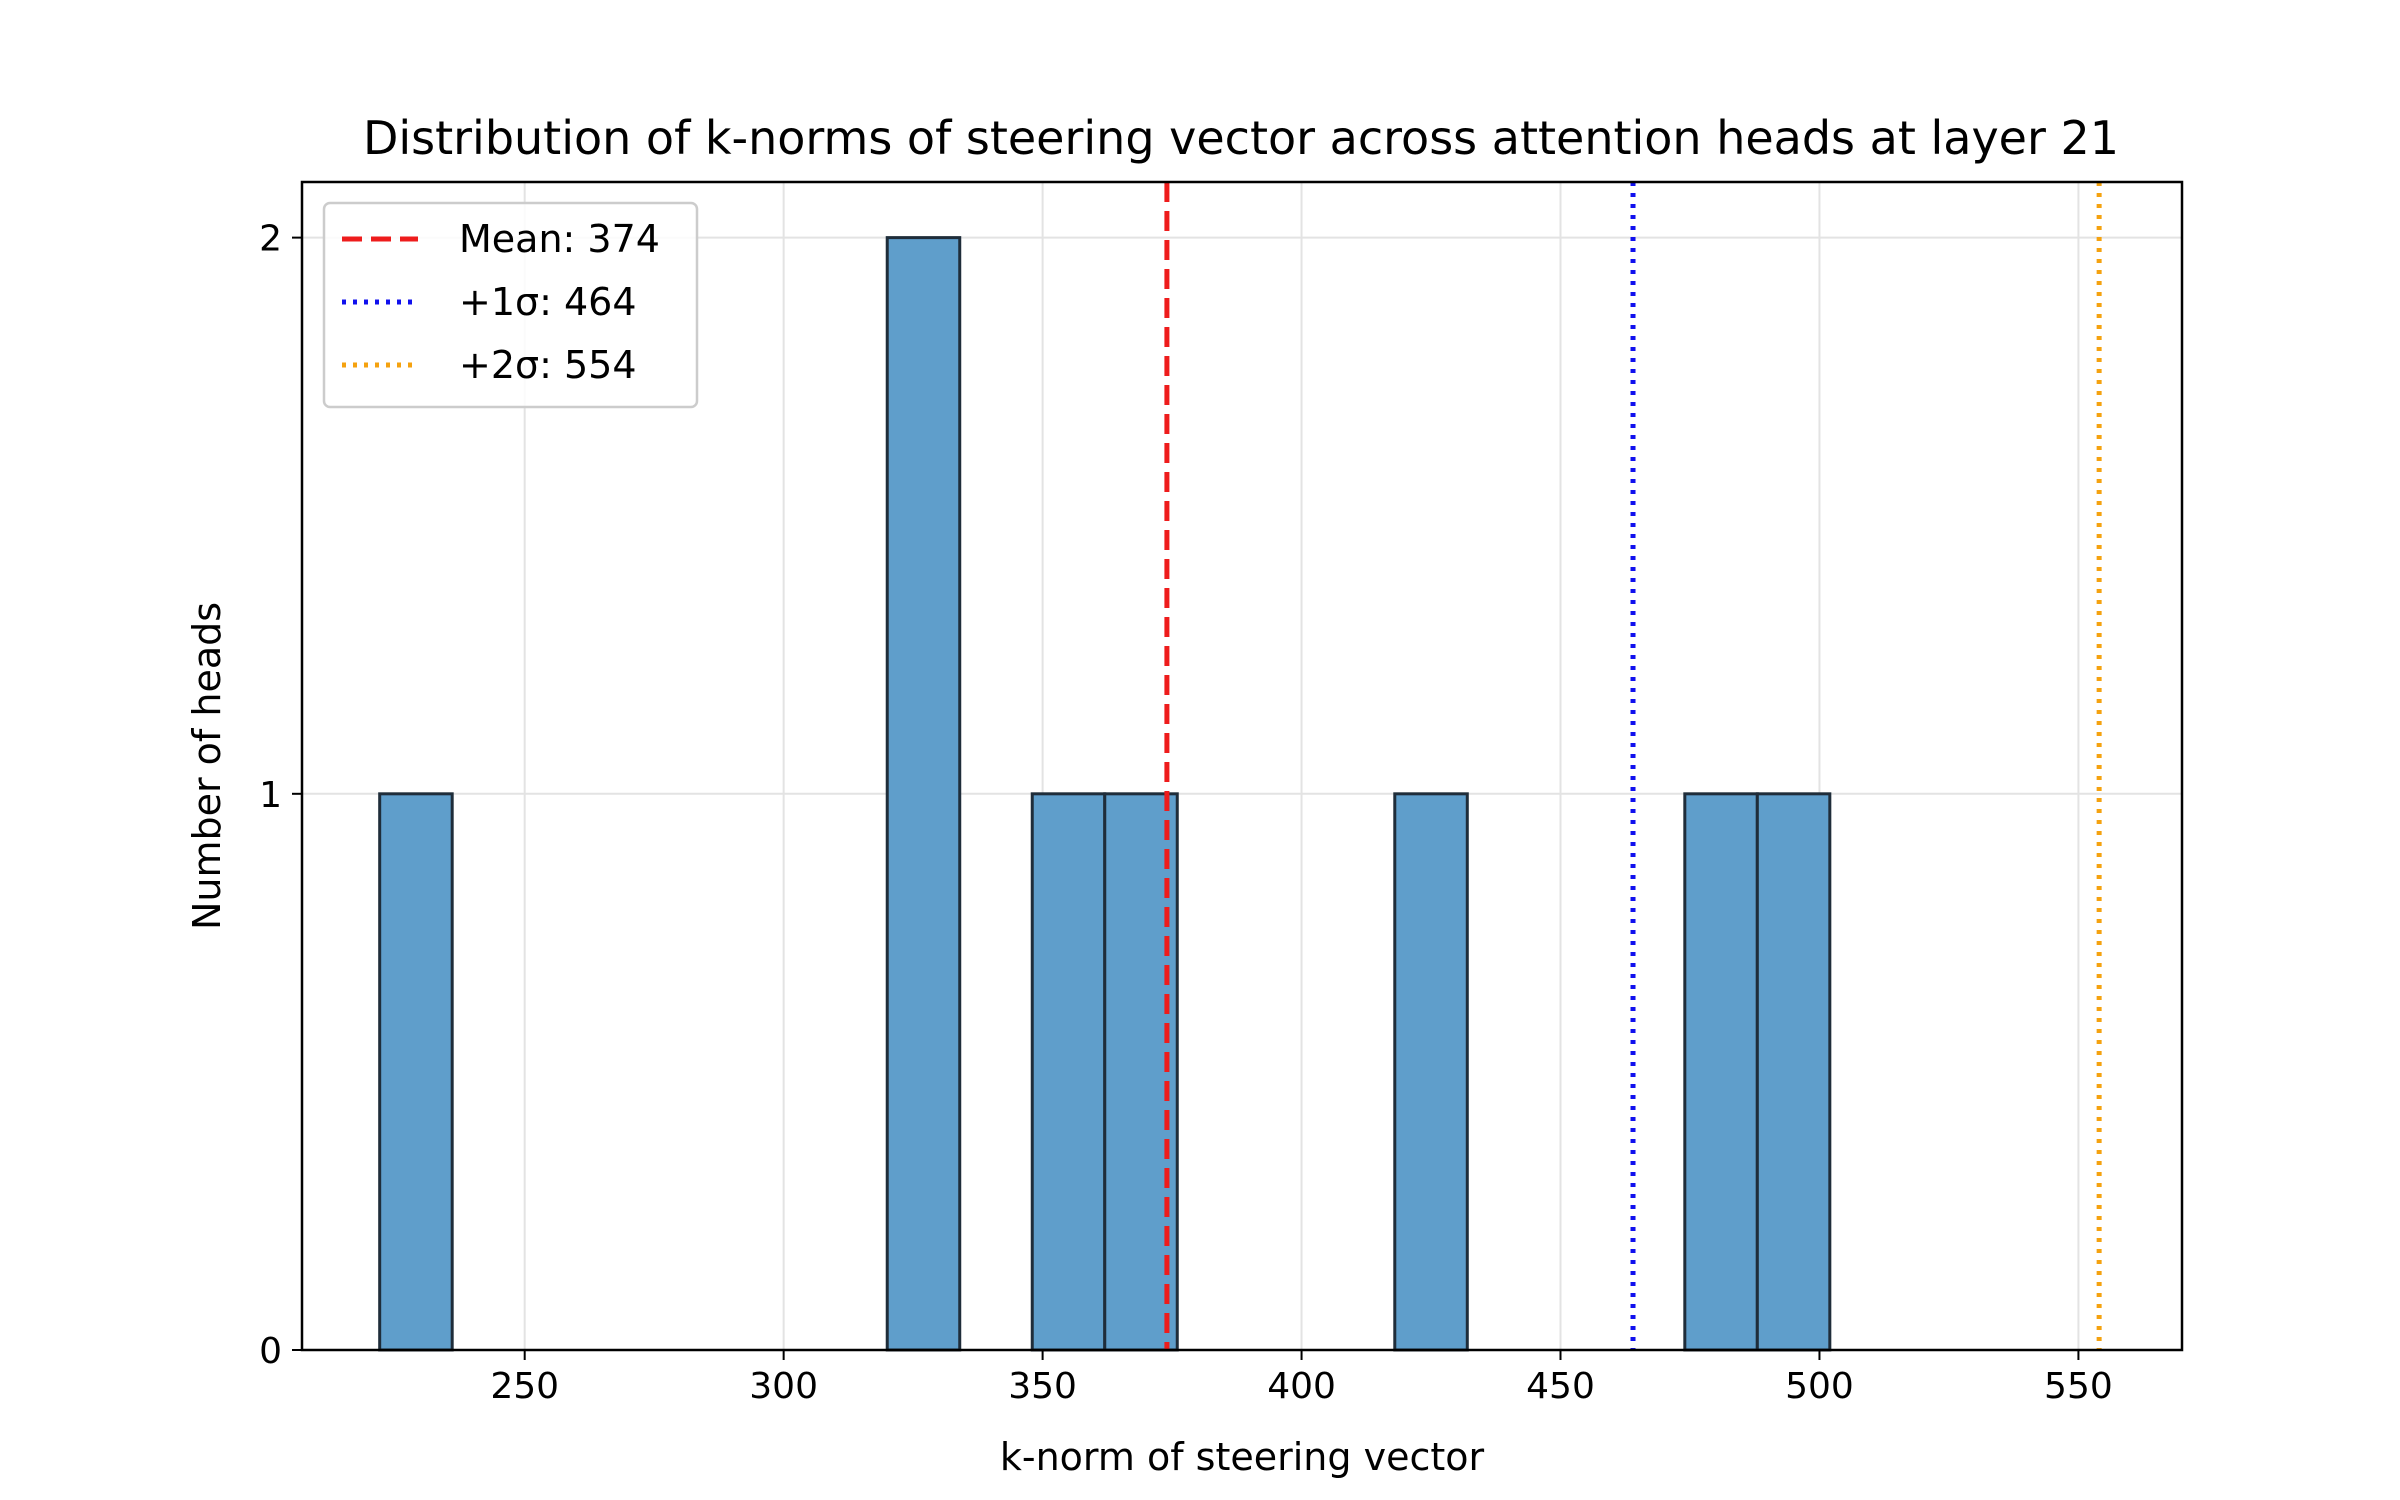 The image size is (2400, 1500). Describe the element at coordinates (2078, 1386) in the screenshot. I see `x-tick-label: 550` at that location.